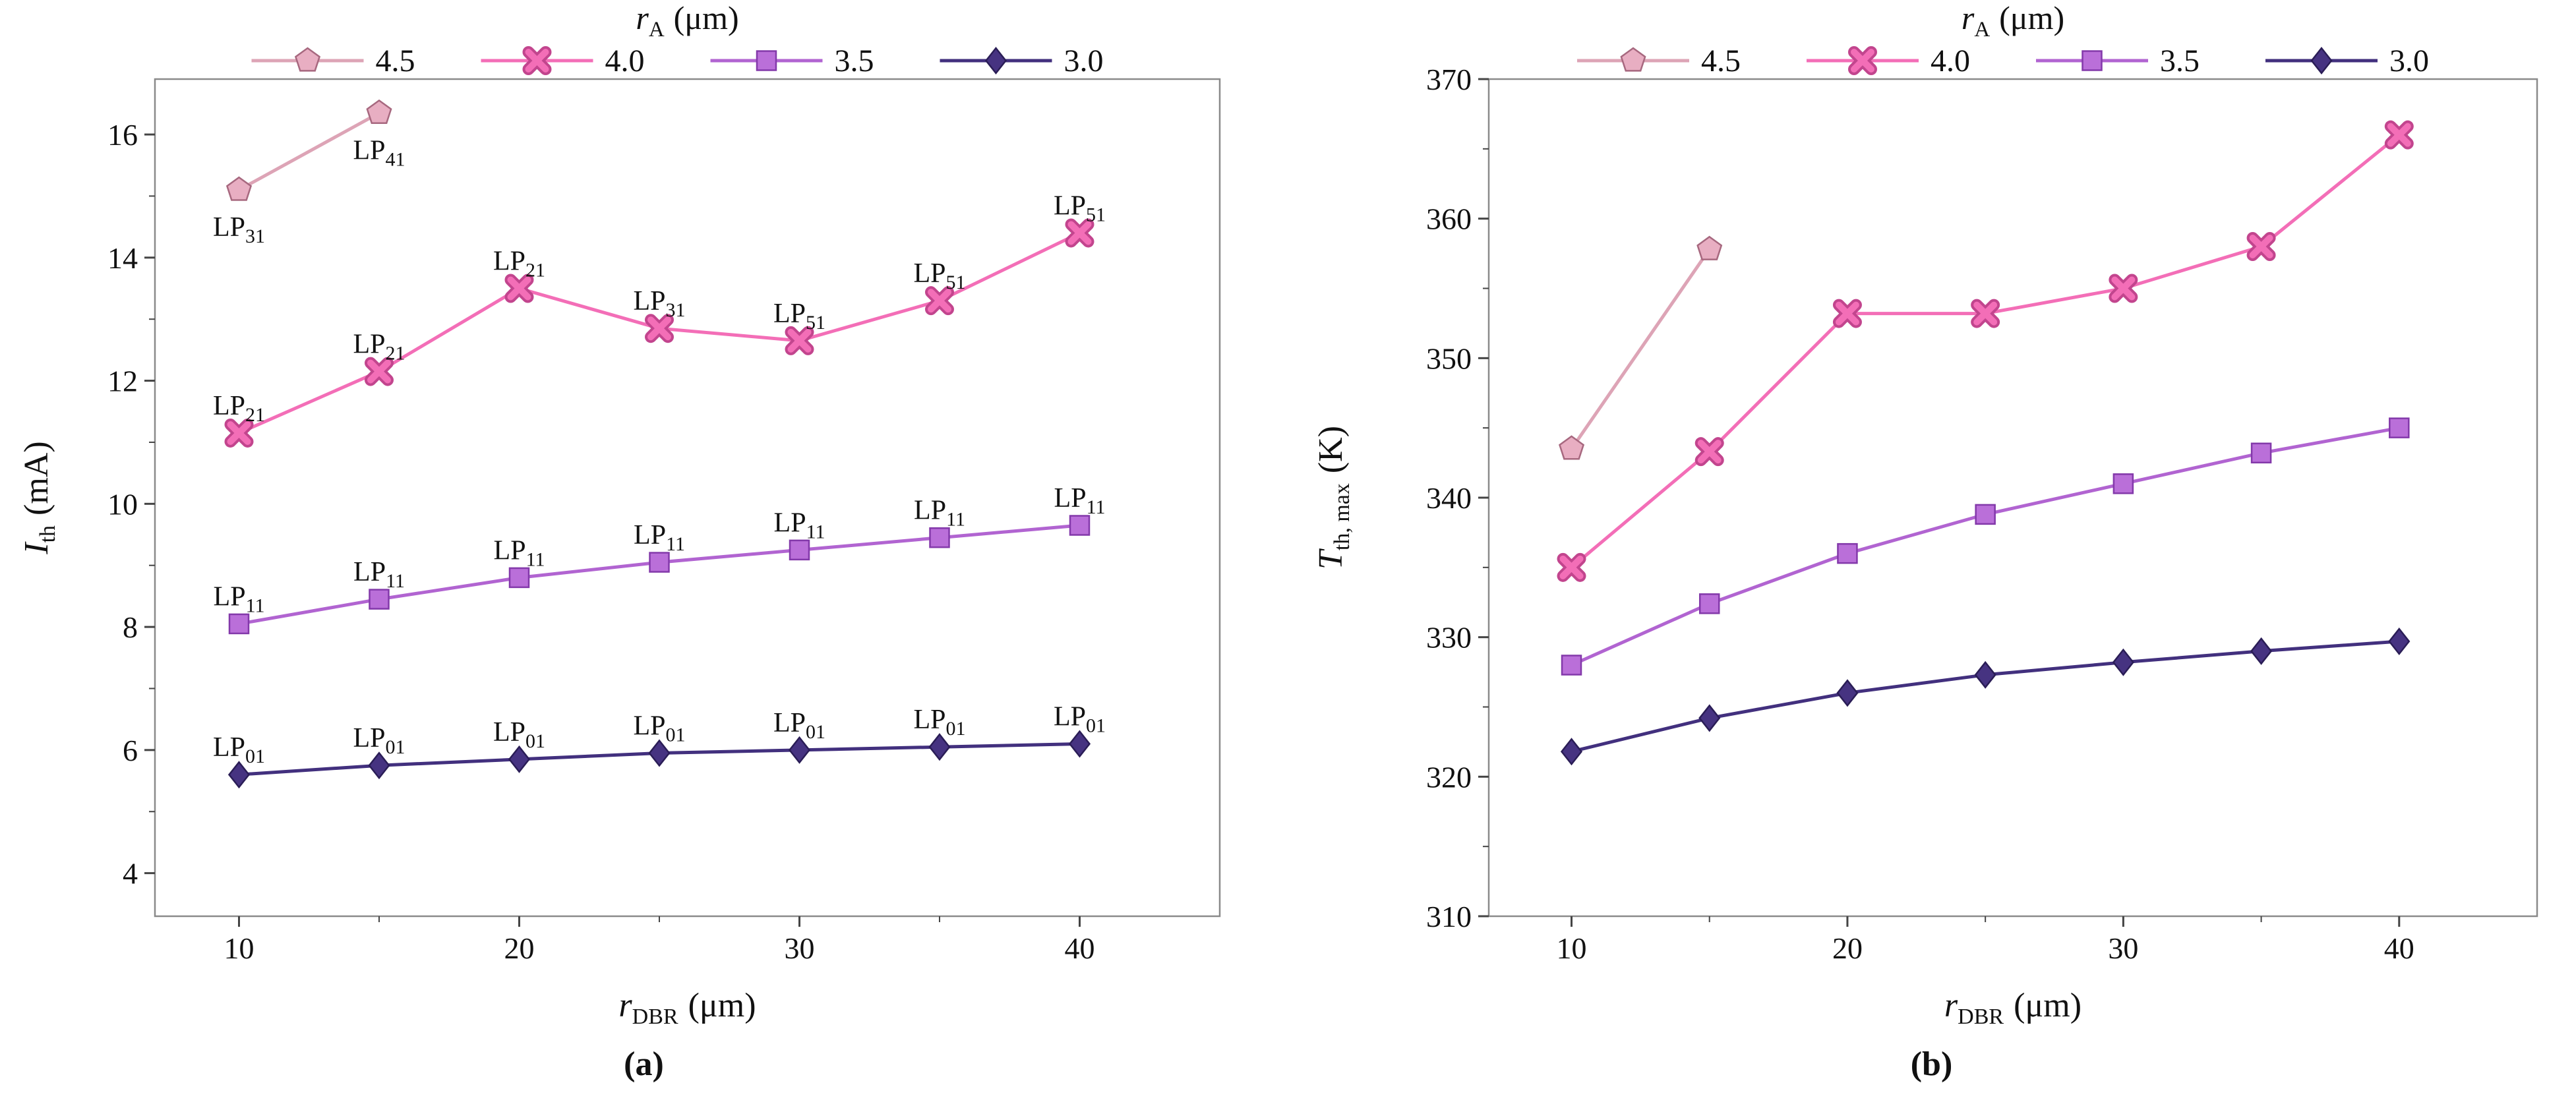  Describe the element at coordinates (122, 258) in the screenshot. I see `y-tick-label: 14` at that location.